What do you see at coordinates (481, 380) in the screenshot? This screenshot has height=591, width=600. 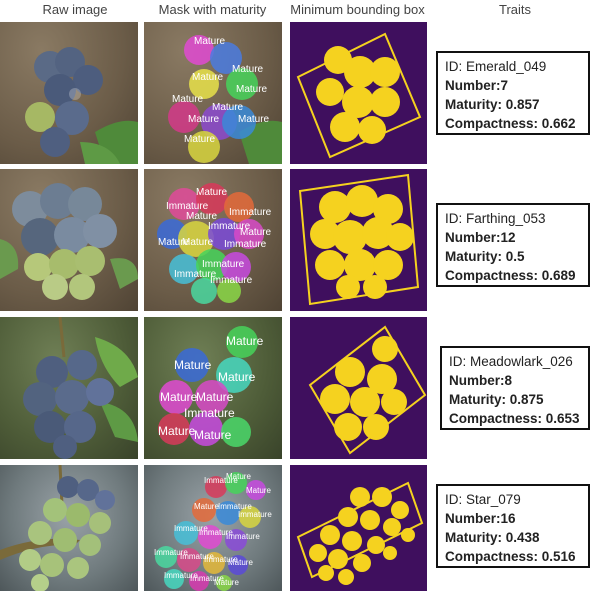 I see `trait-number: Number:8` at bounding box center [481, 380].